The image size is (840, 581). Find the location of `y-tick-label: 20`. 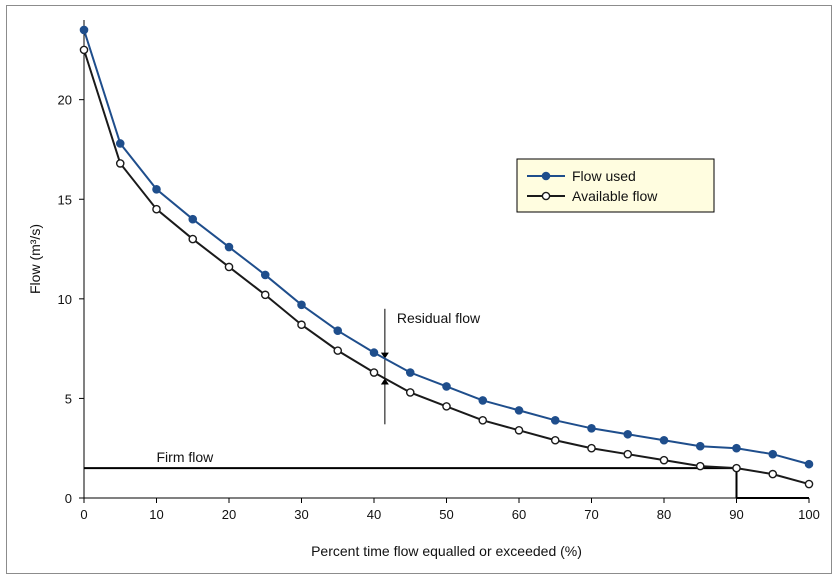

y-tick-label: 20 is located at coordinates (65, 100).